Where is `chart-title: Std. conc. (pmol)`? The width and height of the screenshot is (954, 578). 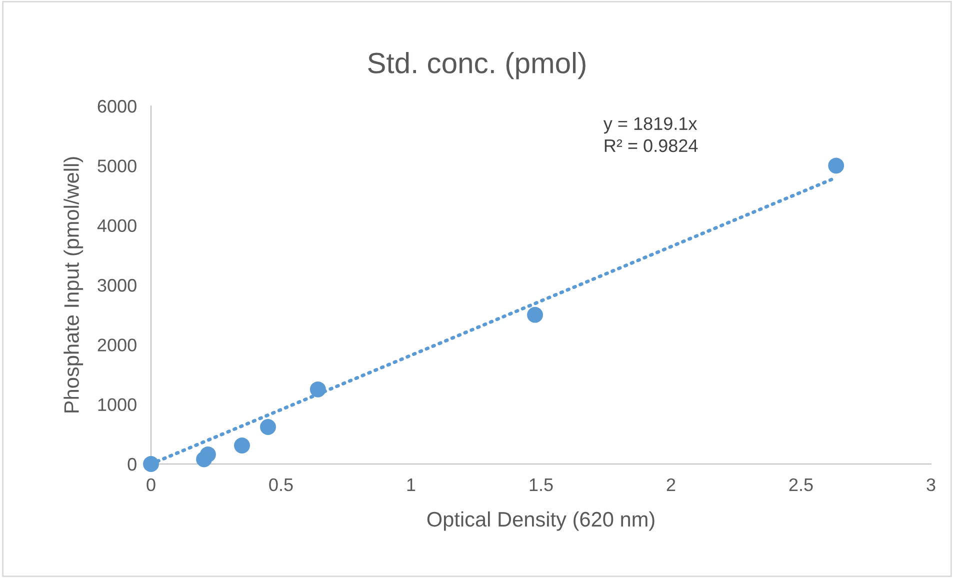
chart-title: Std. conc. (pmol) is located at coordinates (477, 66).